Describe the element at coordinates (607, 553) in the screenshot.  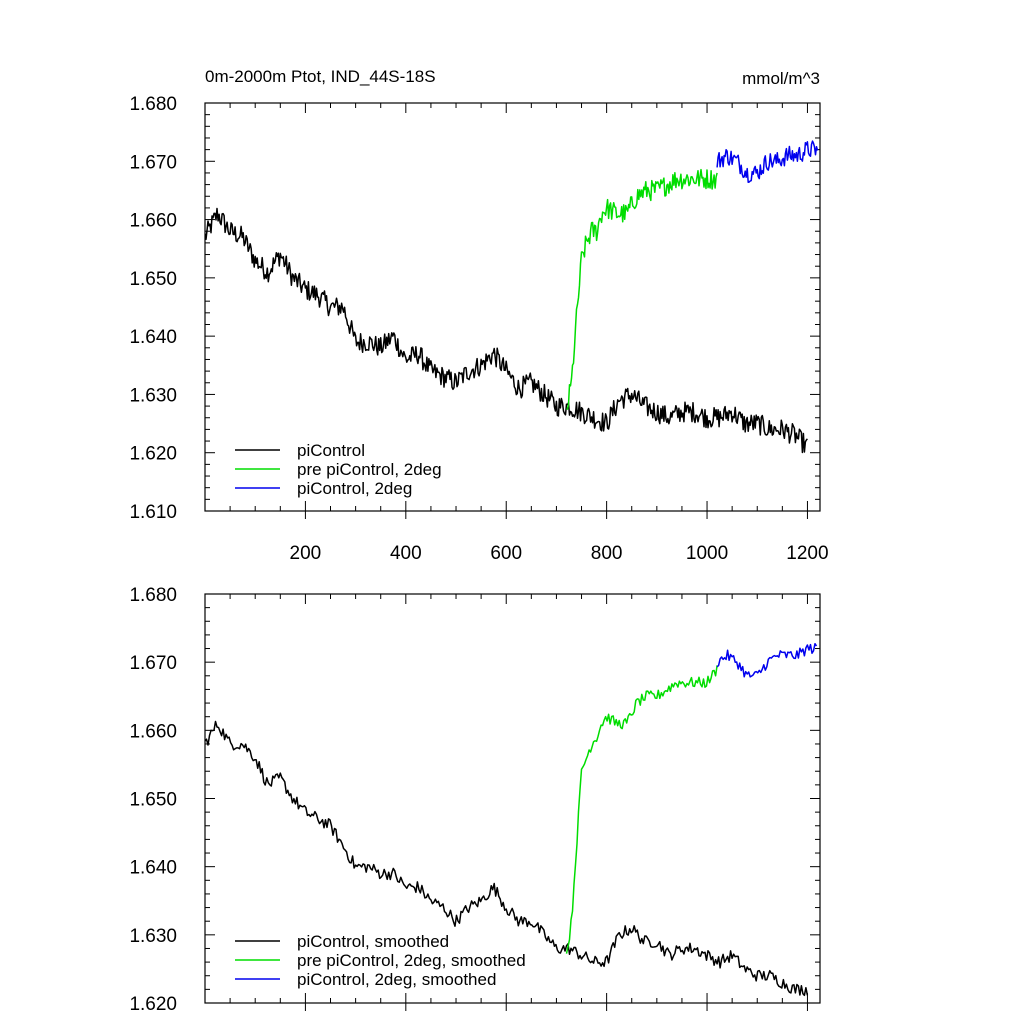
I see `x-tick-label: 800` at that location.